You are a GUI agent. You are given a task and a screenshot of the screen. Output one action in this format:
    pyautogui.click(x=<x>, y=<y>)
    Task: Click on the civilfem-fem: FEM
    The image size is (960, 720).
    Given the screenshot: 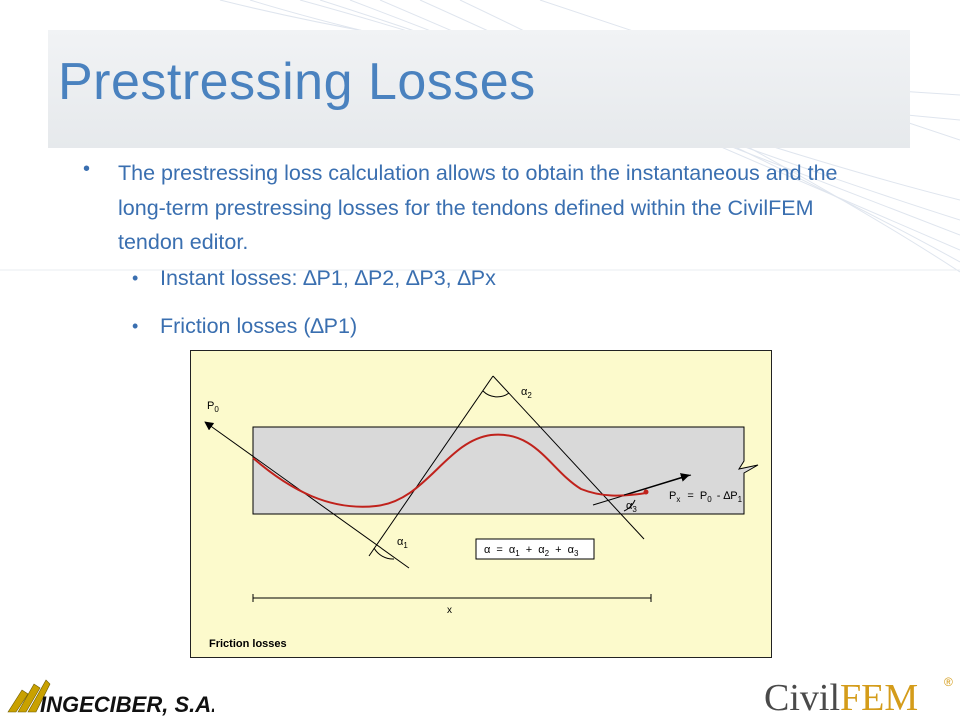 What is the action you would take?
    pyautogui.click(x=879, y=698)
    